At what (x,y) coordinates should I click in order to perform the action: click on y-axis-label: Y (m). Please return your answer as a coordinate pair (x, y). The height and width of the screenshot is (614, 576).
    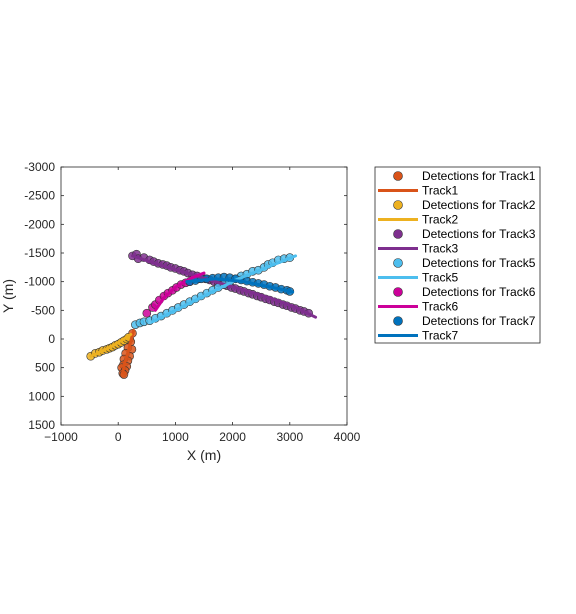
    Looking at the image, I should click on (8, 296).